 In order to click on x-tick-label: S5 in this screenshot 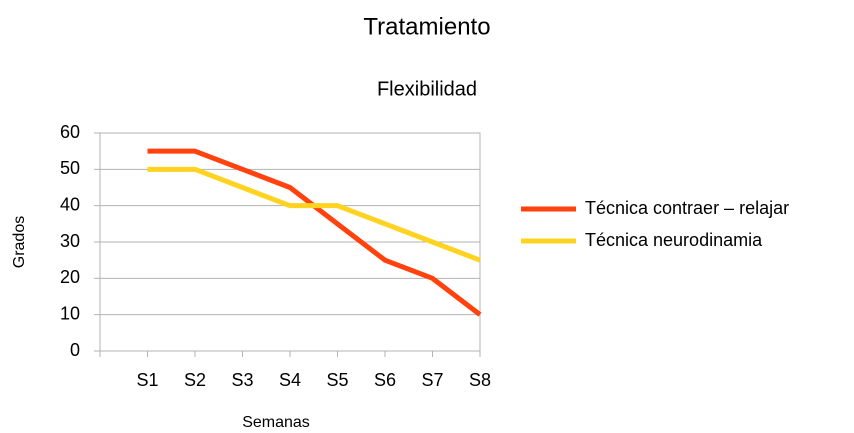, I will do `click(337, 380)`.